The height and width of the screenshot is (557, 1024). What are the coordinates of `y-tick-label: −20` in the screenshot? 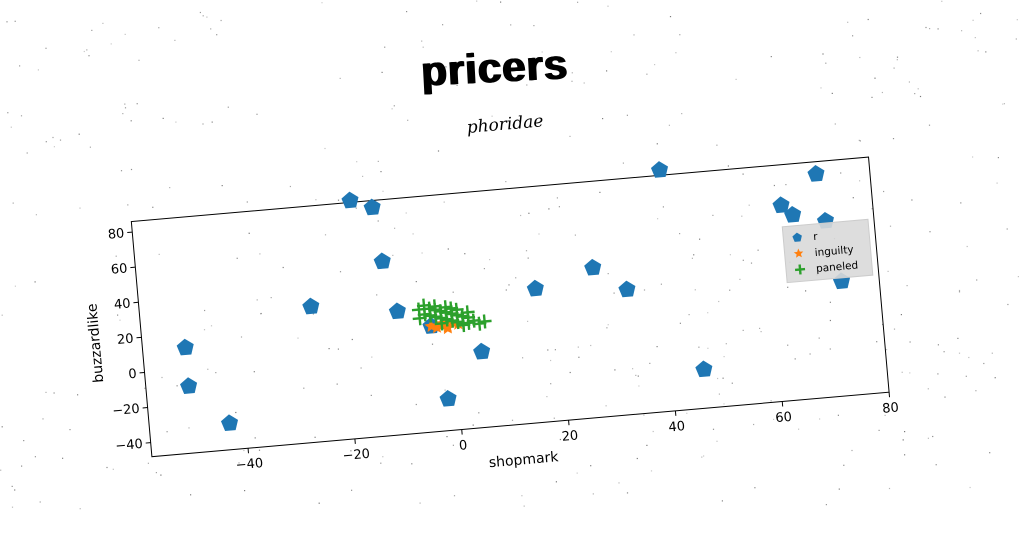 It's located at (126, 410).